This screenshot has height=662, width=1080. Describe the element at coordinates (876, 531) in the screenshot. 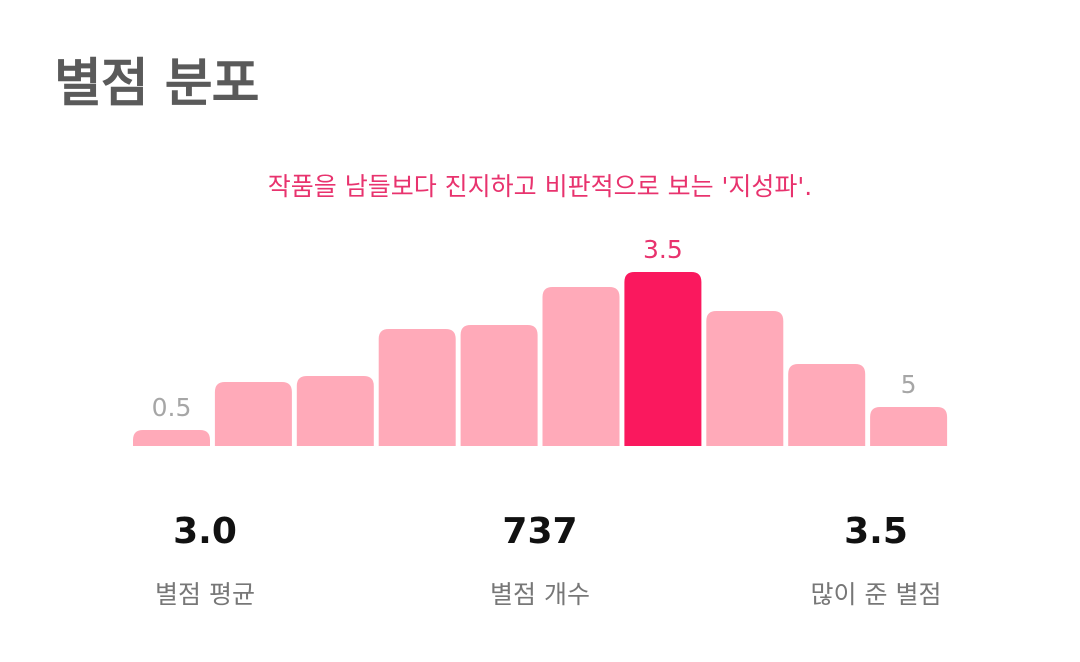

I see `stat-most-given-value: 3.5` at that location.